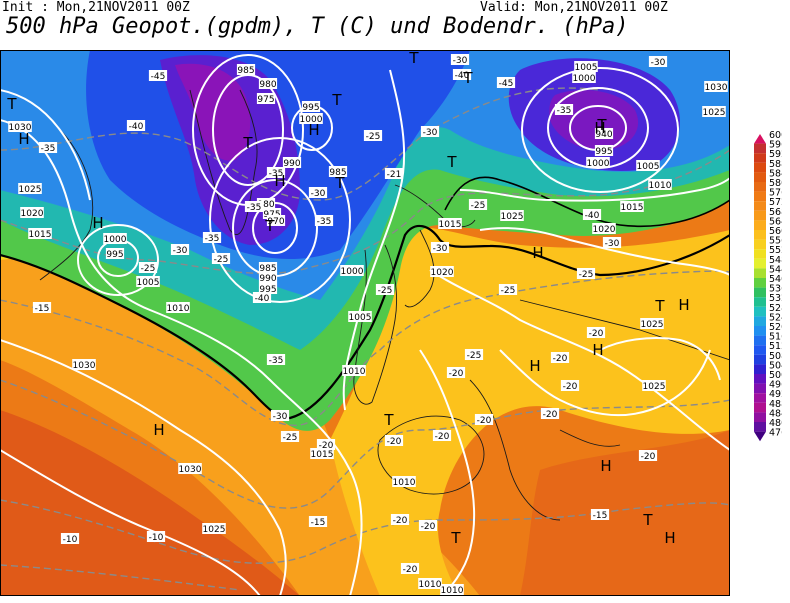 The image size is (790, 603). I want to click on legend-label: 600, so click(775, 135).